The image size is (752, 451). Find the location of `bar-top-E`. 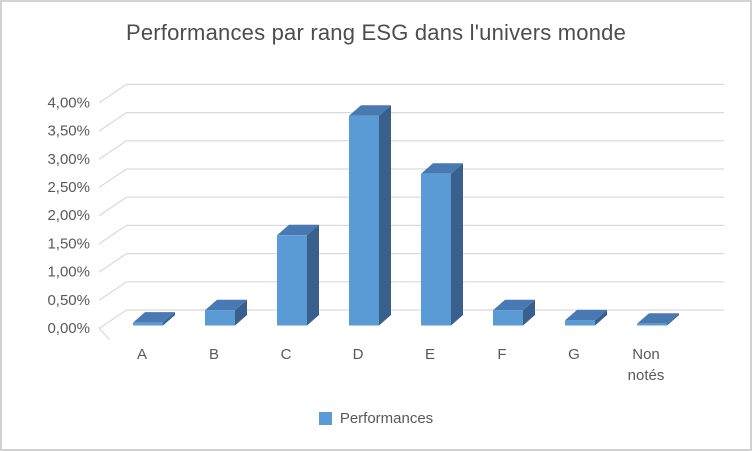

bar-top-E is located at coordinates (442, 168).